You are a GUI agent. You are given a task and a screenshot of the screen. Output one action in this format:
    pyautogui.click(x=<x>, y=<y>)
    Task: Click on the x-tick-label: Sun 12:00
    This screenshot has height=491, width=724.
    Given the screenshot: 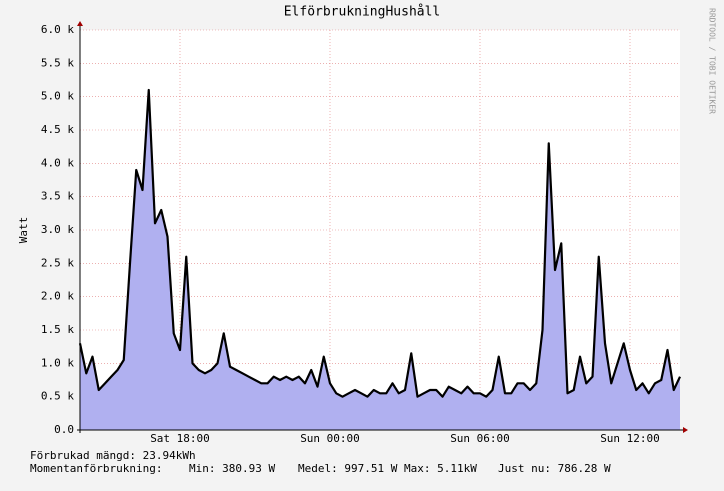 What is the action you would take?
    pyautogui.click(x=630, y=438)
    